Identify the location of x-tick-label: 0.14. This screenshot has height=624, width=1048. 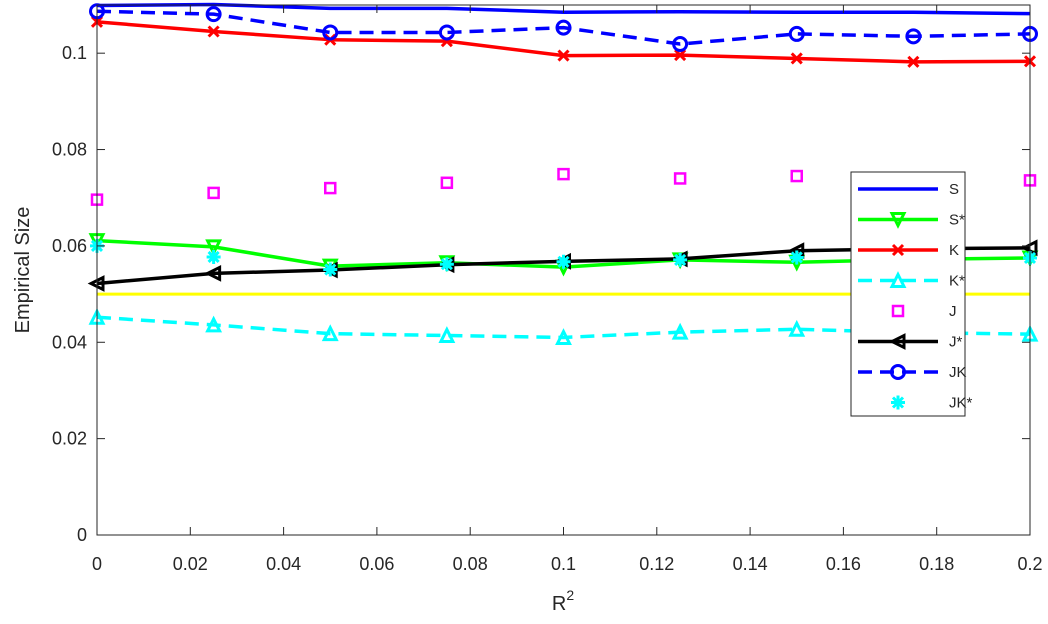
(750, 564).